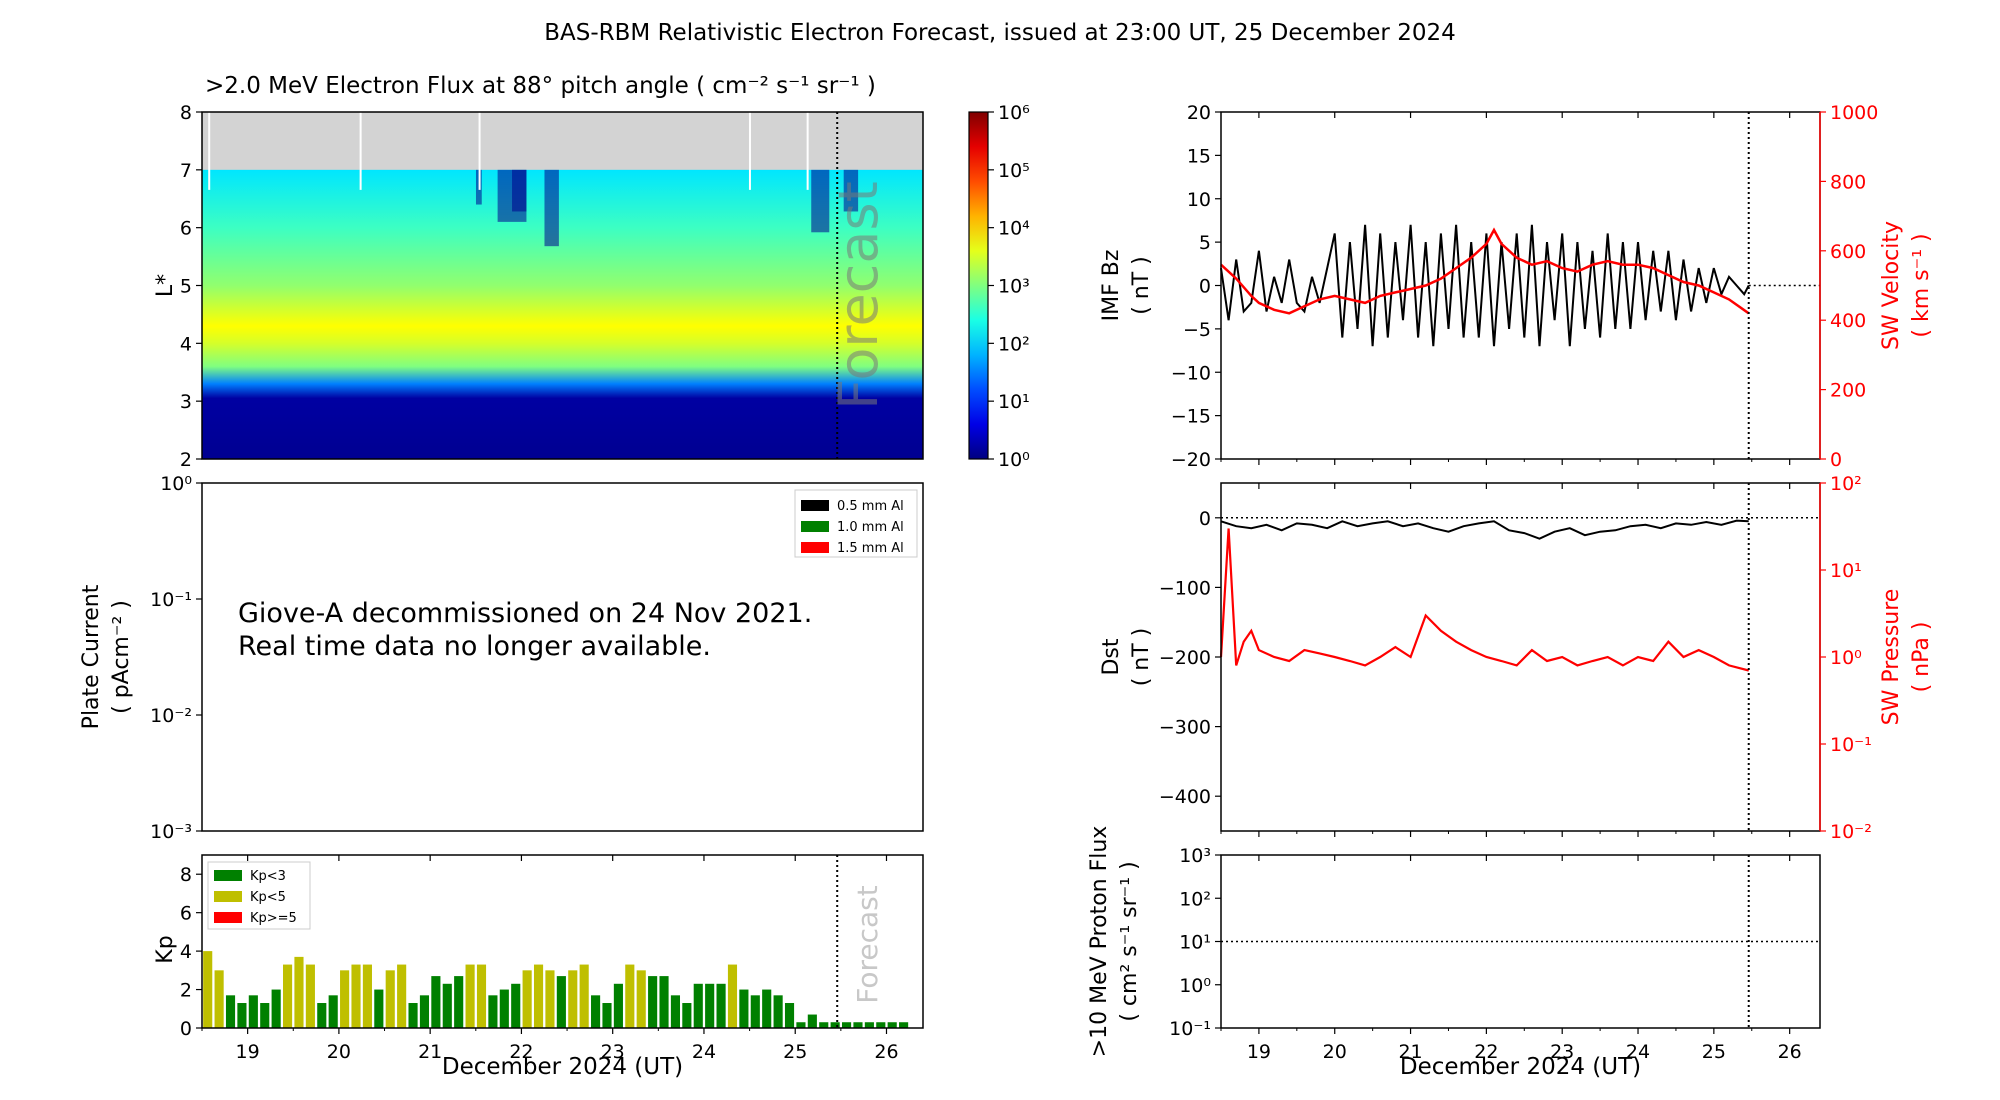 The width and height of the screenshot is (2000, 1100). I want to click on dst-line, so click(1484, 529).